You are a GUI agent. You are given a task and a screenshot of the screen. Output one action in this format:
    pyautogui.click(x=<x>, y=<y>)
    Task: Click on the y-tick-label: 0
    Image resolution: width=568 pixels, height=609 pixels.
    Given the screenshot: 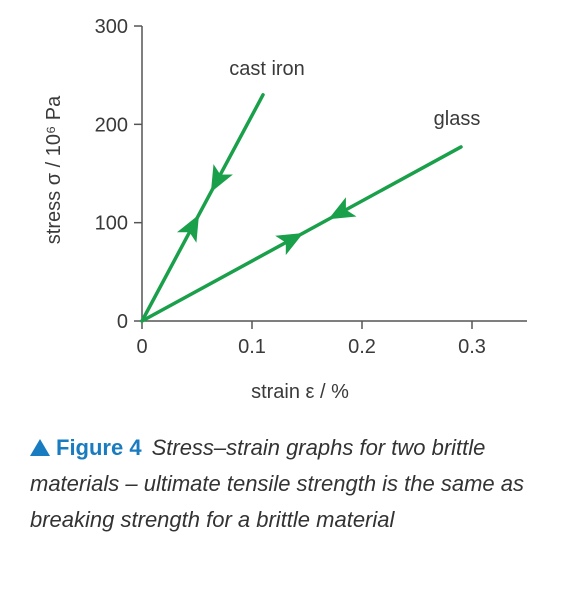 What is the action you would take?
    pyautogui.click(x=122, y=322)
    